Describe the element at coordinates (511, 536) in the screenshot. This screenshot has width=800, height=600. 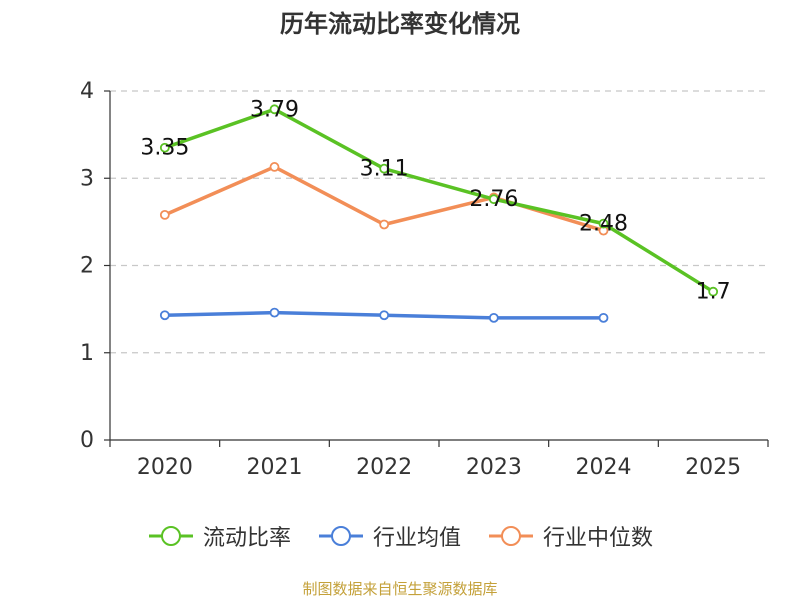
I see `legend-marker-industry-median` at that location.